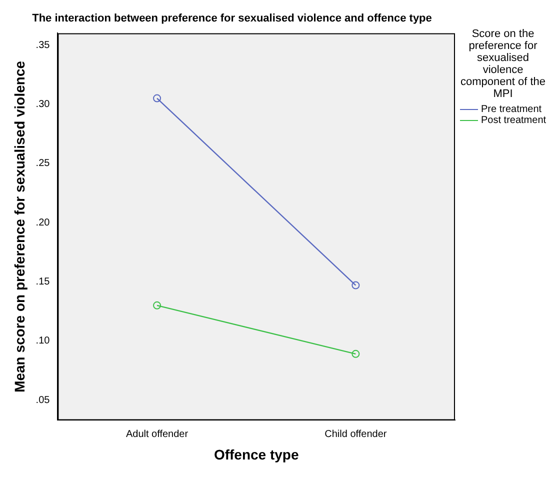  What do you see at coordinates (19, 226) in the screenshot?
I see `y-axis-title: Mean score on preference for sexualised violence` at bounding box center [19, 226].